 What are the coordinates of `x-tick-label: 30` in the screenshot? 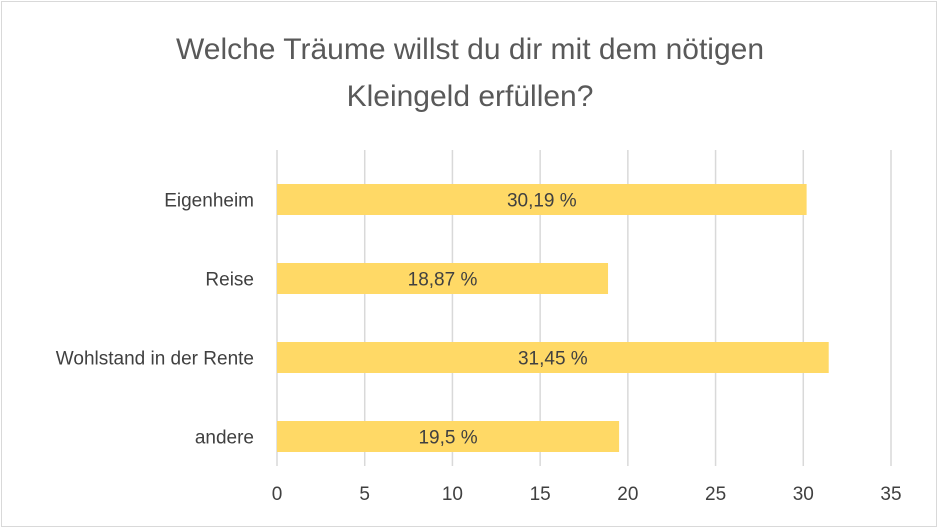 It's located at (803, 494).